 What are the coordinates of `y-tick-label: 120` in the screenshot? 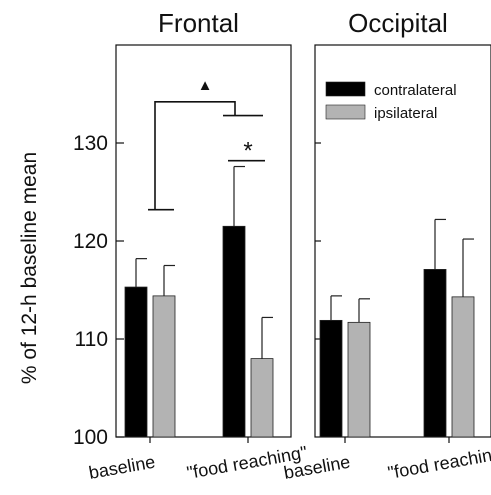 It's located at (90, 241).